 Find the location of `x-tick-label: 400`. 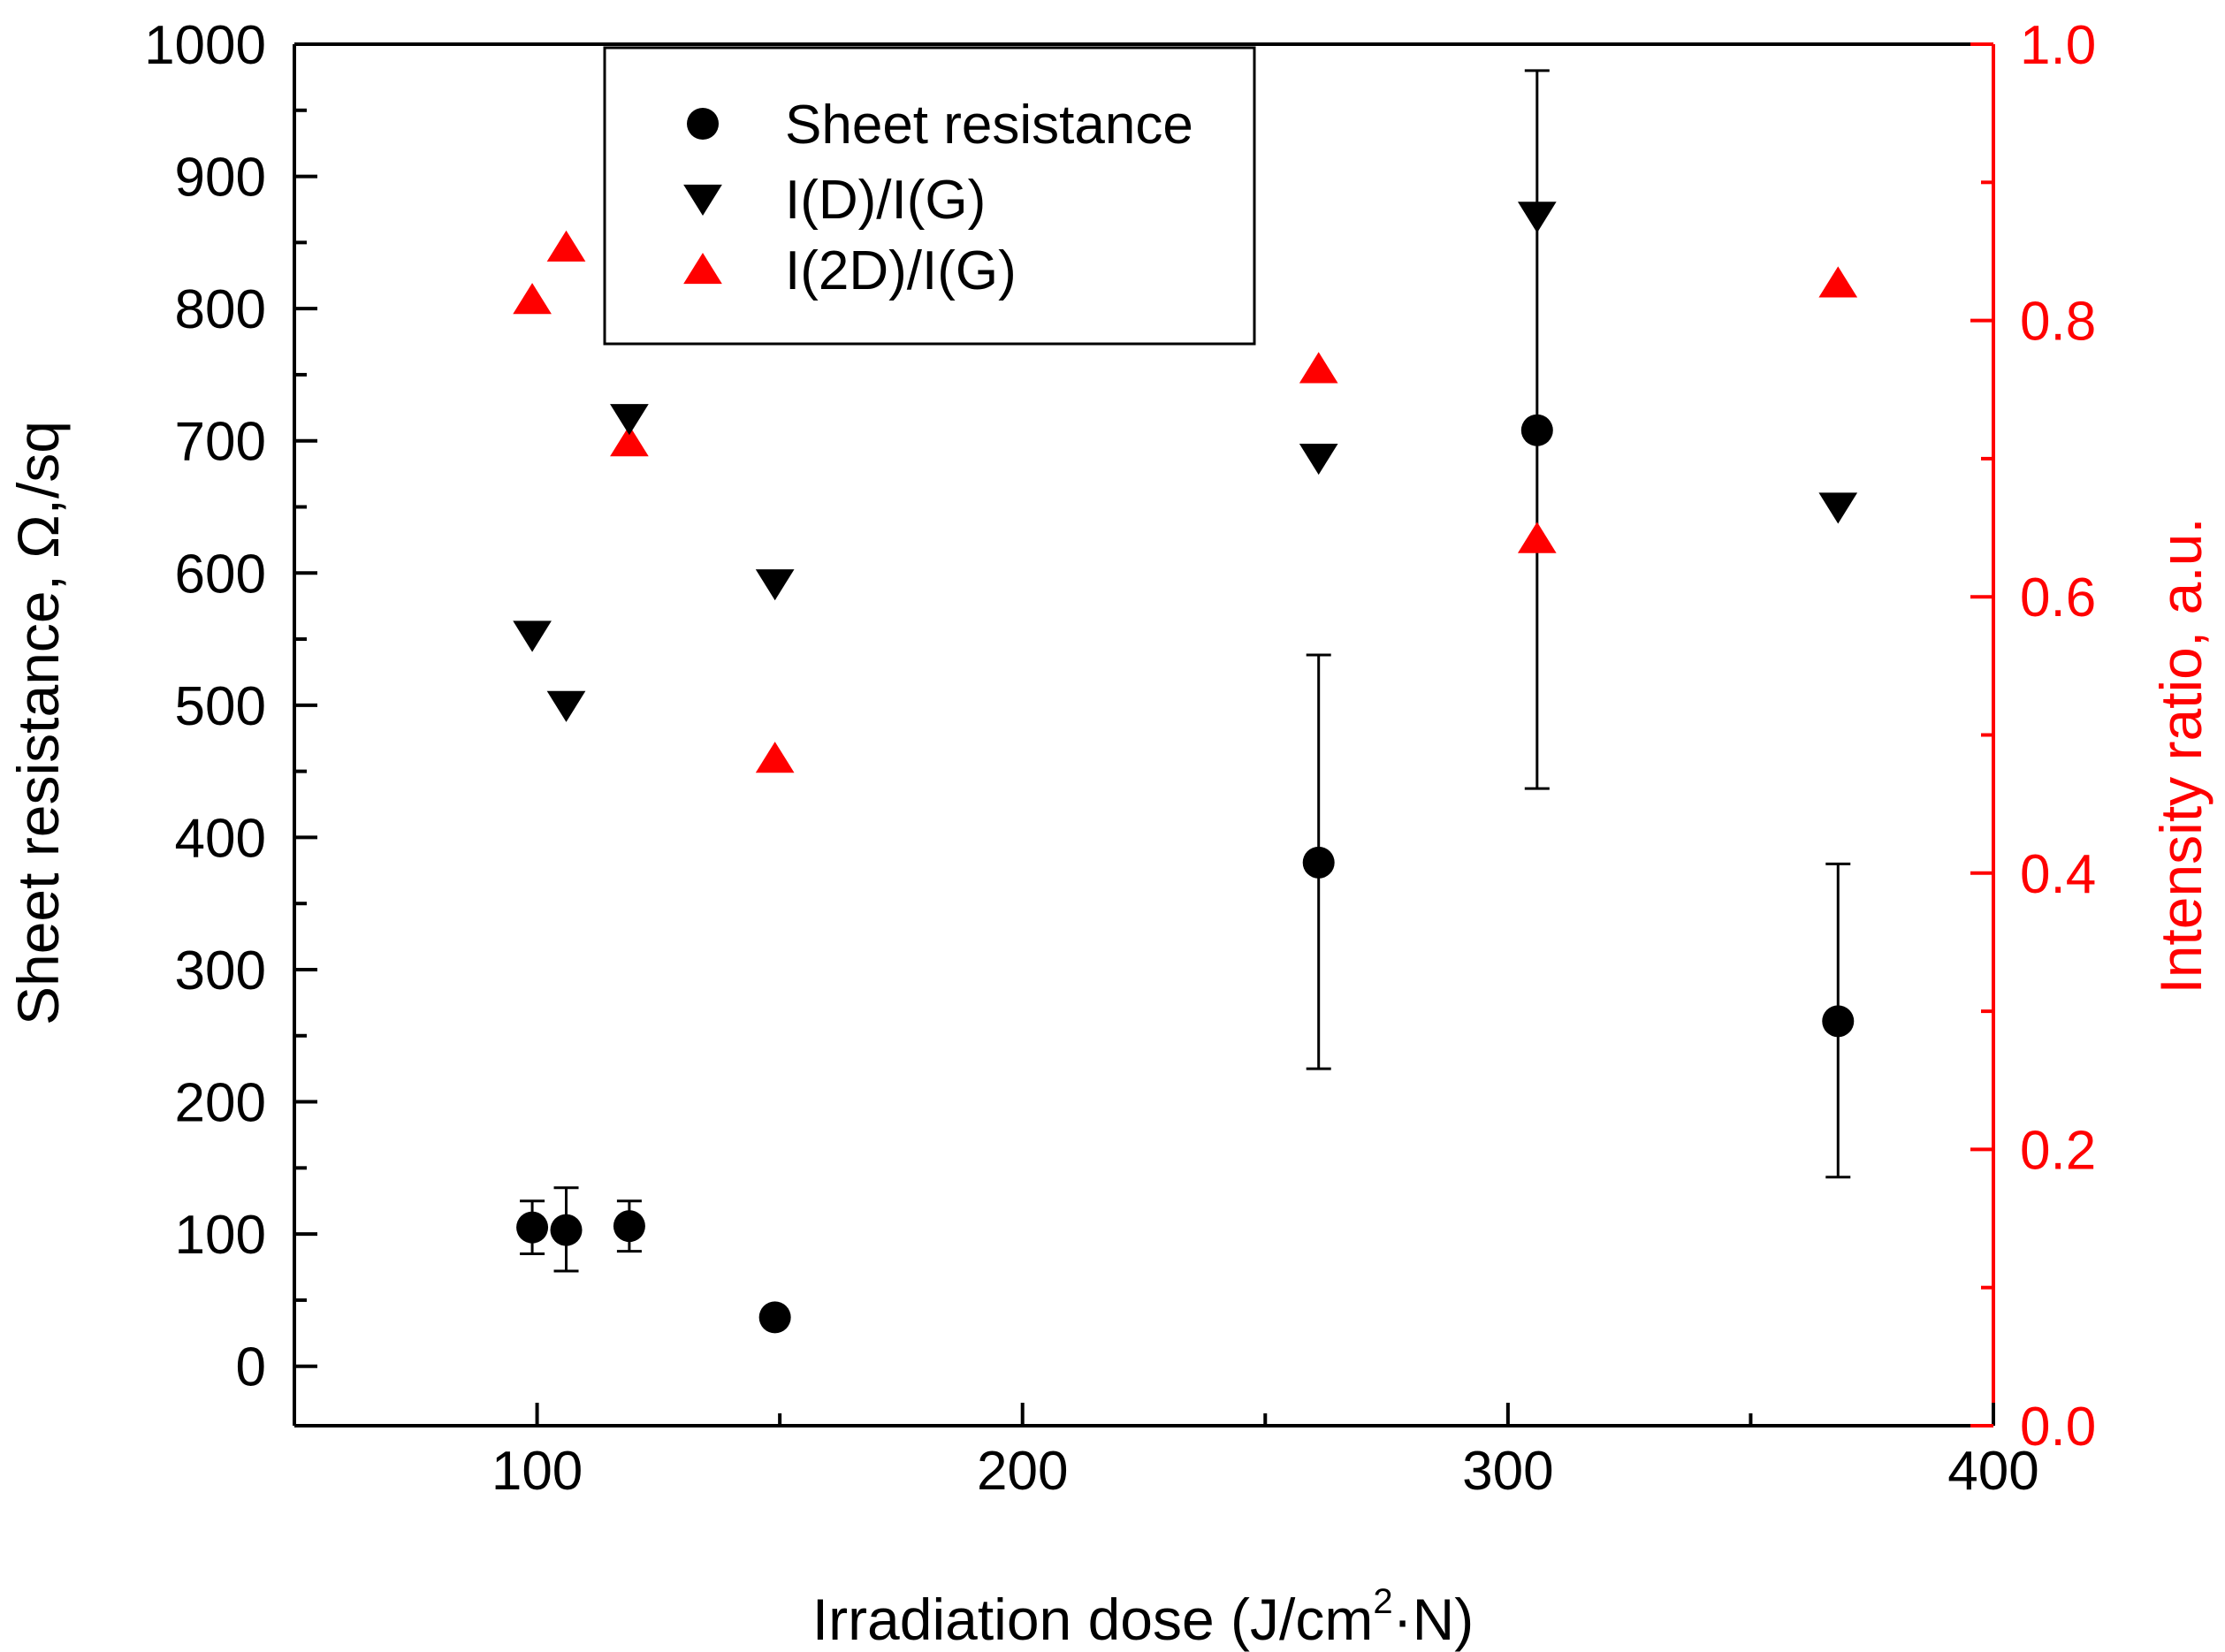

x-tick-label: 400 is located at coordinates (1992, 1472).